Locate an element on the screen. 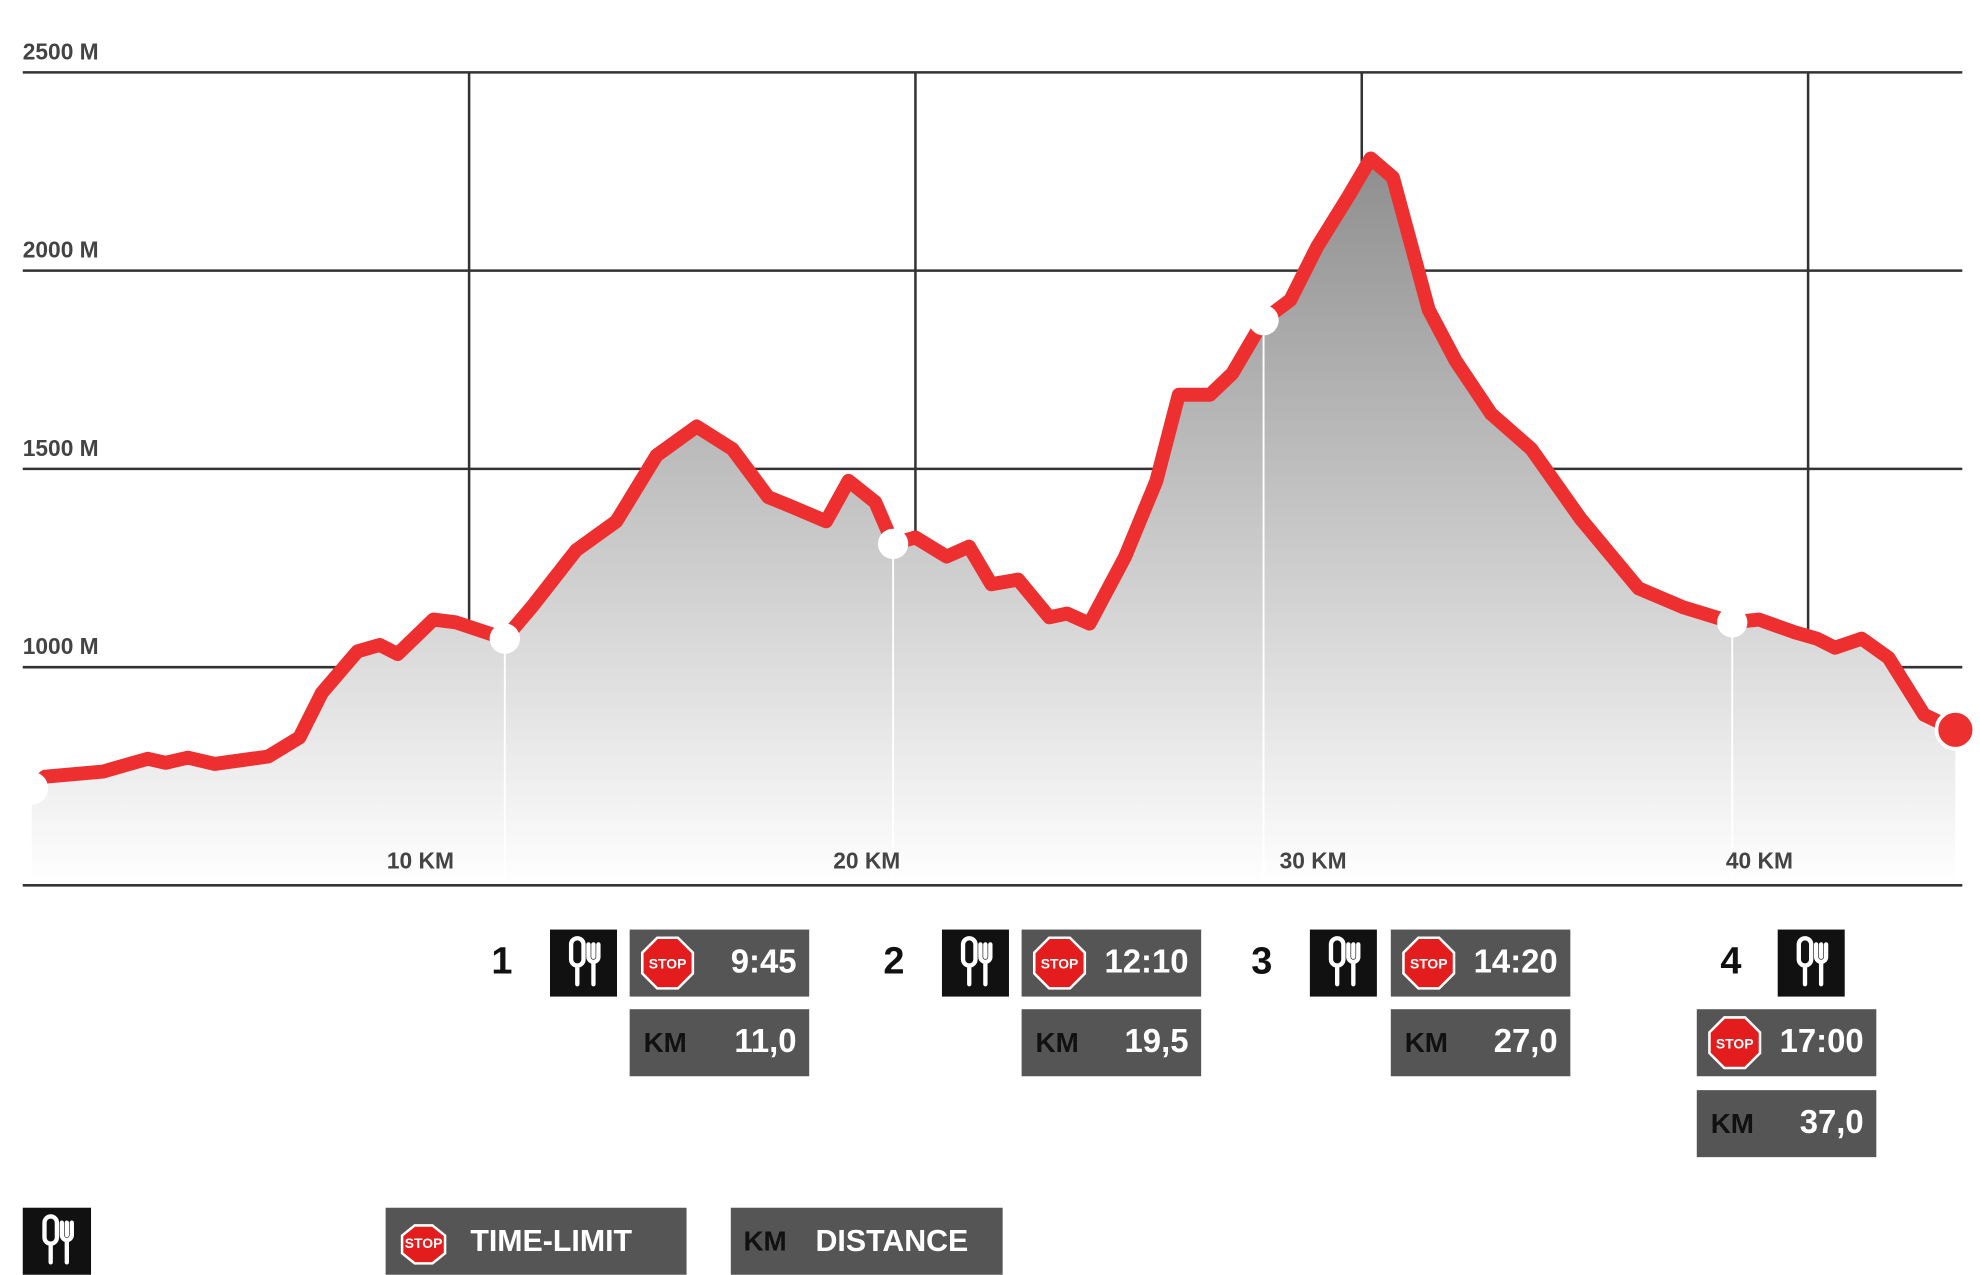  legend-distance-box is located at coordinates (866, 1241).